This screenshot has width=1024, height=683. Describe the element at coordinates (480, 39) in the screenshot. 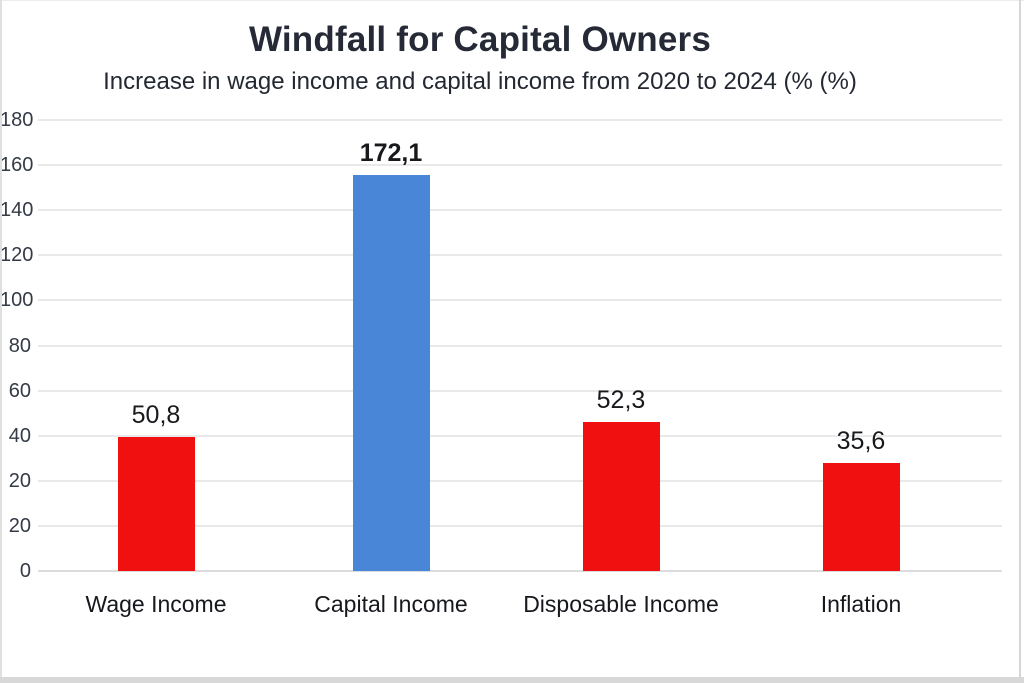

I see `chart-title: Windfall for Capital Owners` at that location.